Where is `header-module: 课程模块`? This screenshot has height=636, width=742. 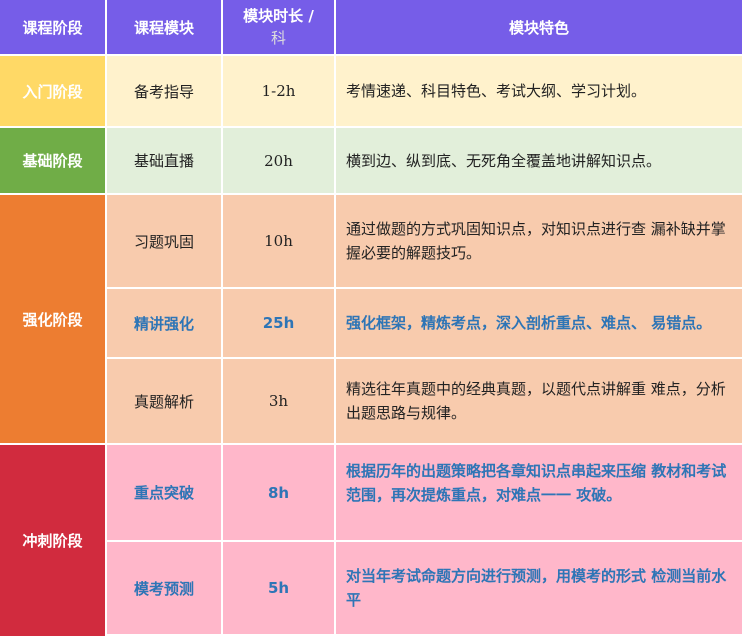
header-module: 课程模块 is located at coordinates (164, 27).